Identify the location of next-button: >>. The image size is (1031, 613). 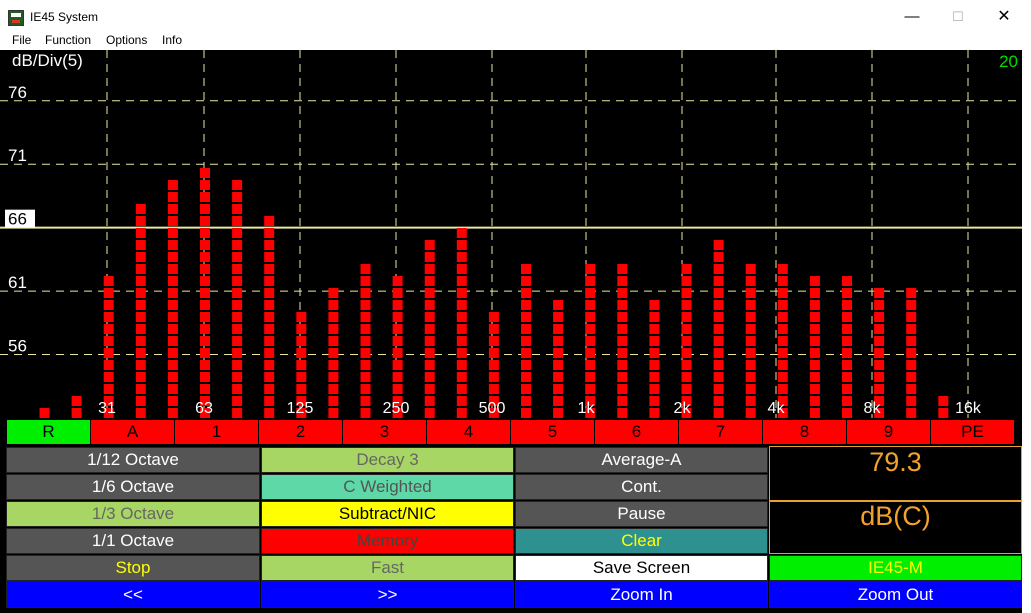
(387, 594).